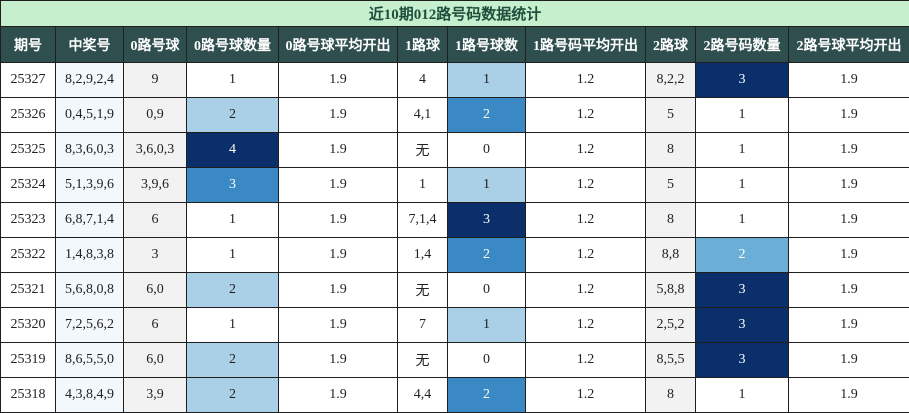  Describe the element at coordinates (90, 45) in the screenshot. I see `header-numbers: 中奖号` at that location.